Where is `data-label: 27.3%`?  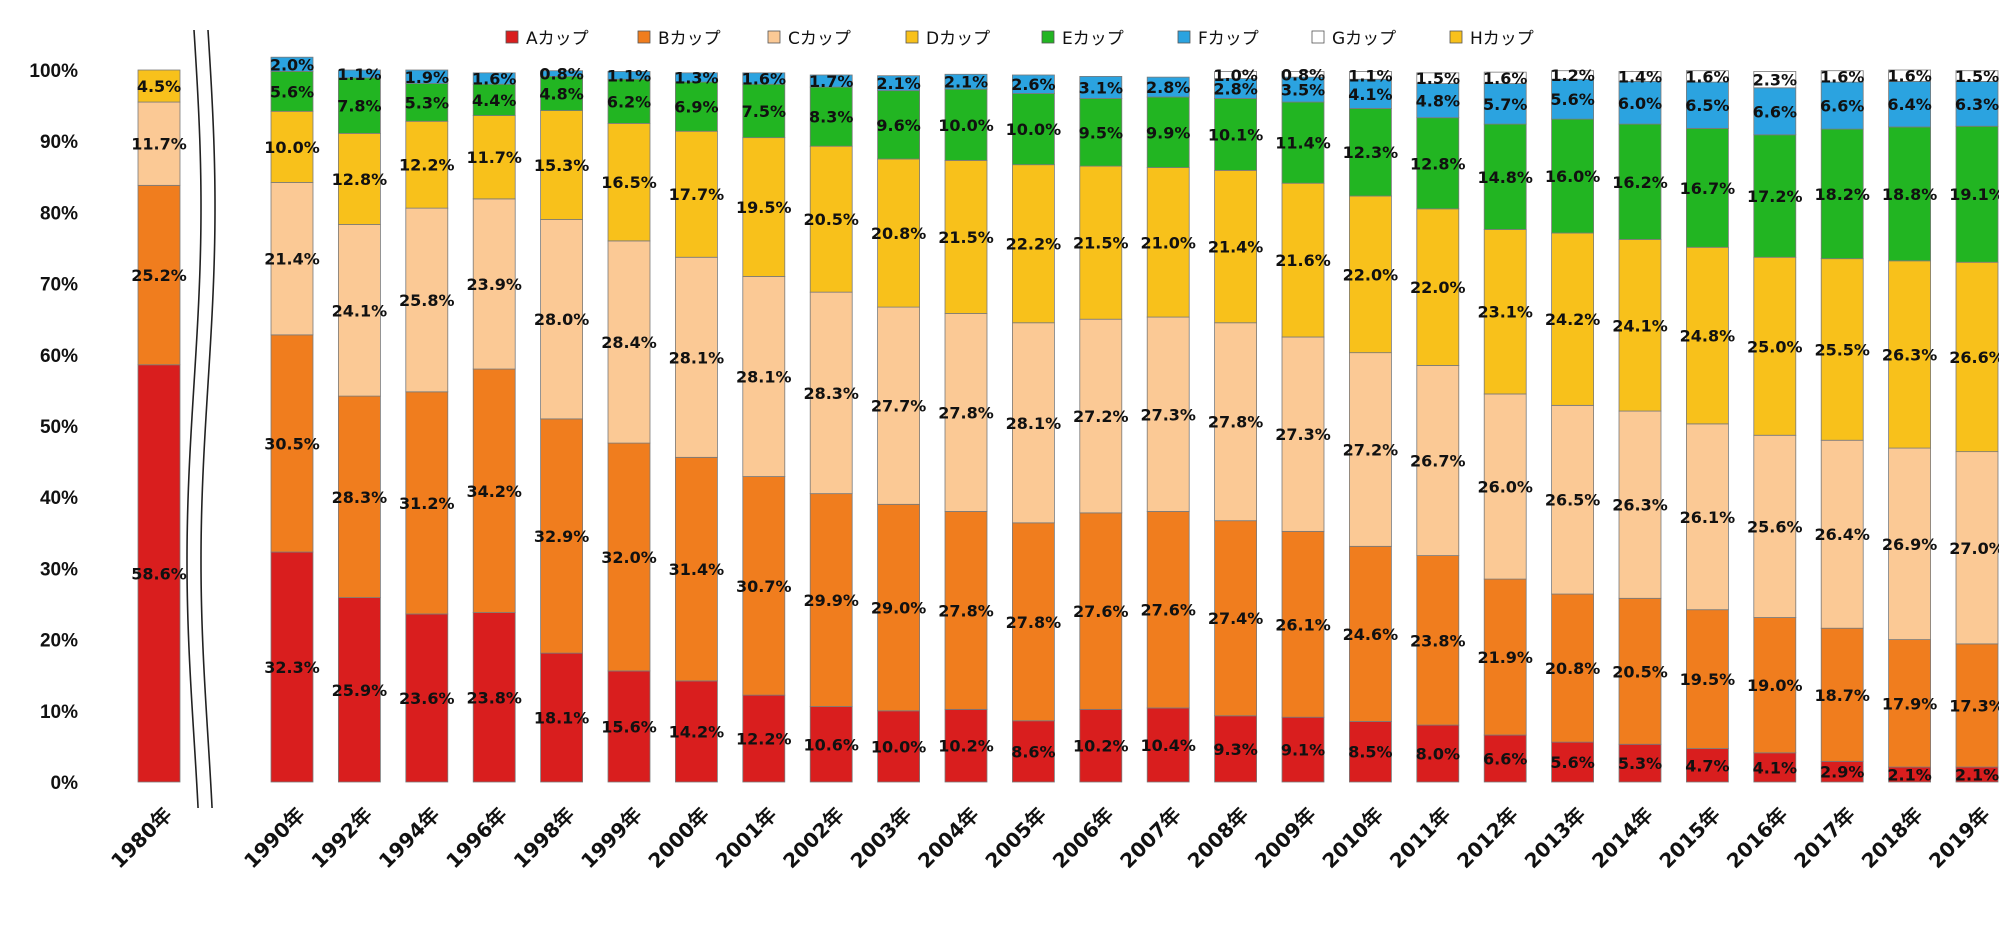 data-label: 27.3% is located at coordinates (1168, 414).